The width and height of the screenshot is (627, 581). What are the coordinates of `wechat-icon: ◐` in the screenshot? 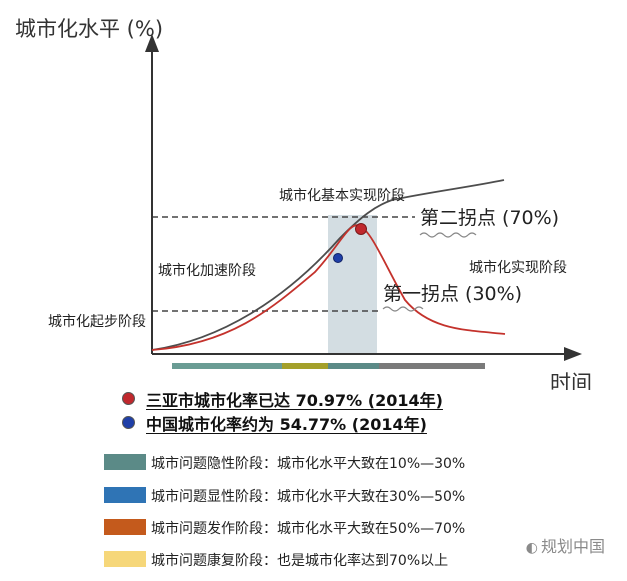 It's located at (531, 548).